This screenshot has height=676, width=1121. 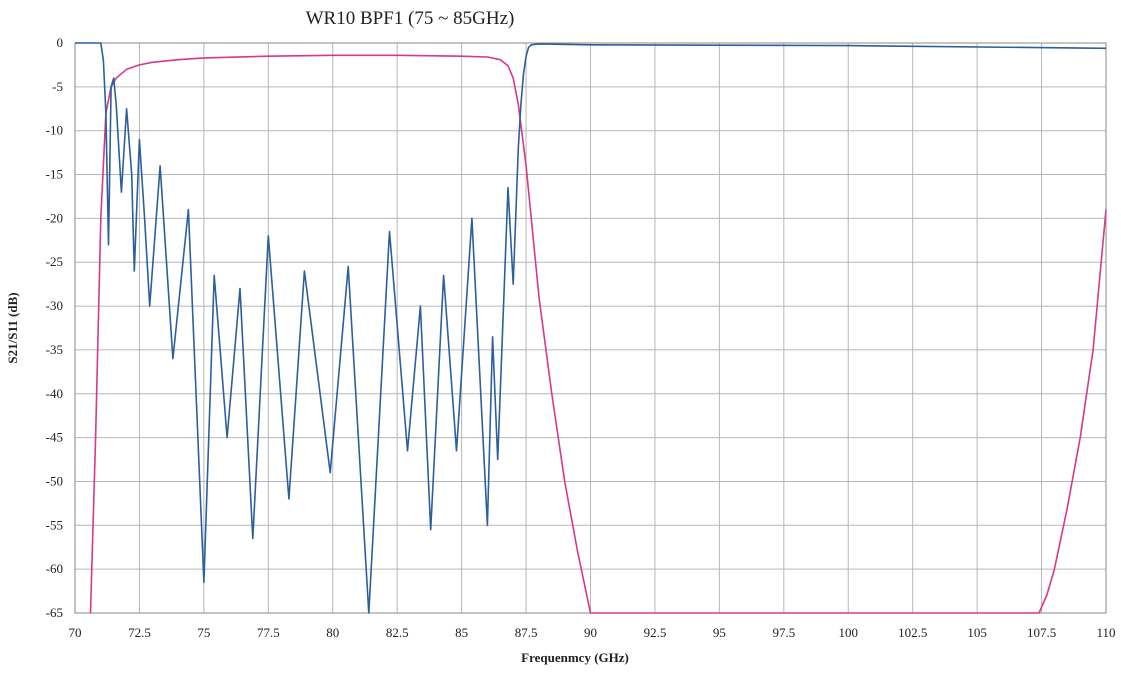 I want to click on y-tick-label: -15, so click(x=54, y=174).